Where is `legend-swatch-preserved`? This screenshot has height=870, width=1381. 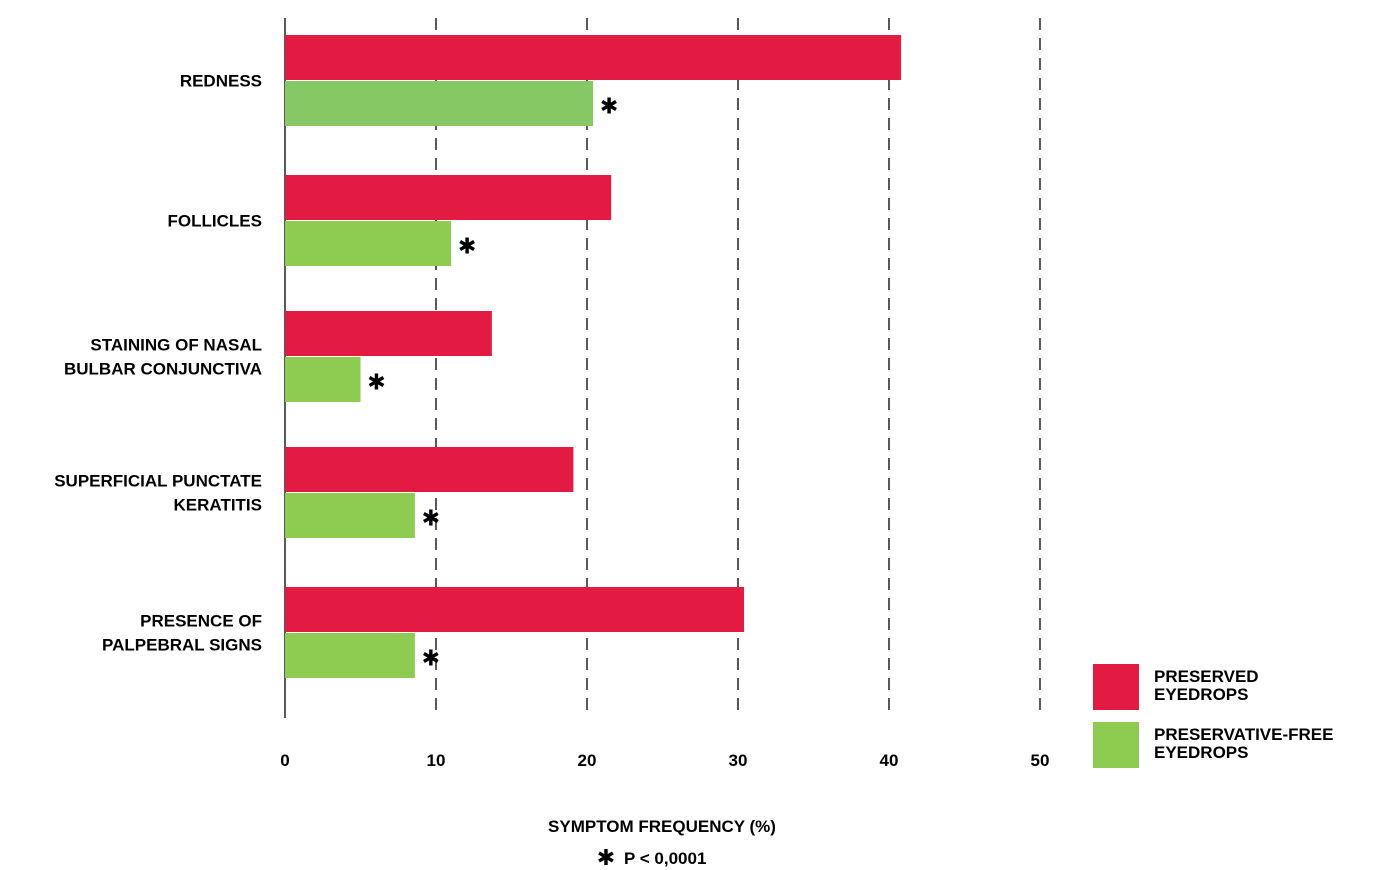
legend-swatch-preserved is located at coordinates (1116, 687).